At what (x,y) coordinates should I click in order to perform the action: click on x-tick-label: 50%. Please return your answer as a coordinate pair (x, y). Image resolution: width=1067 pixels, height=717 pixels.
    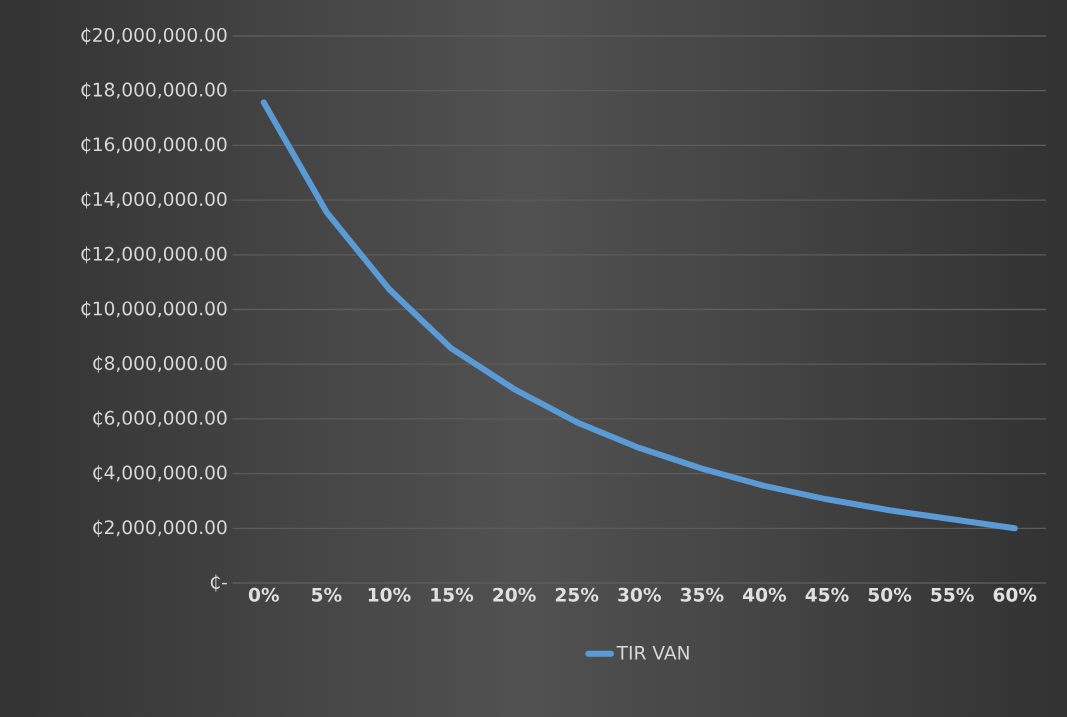
    Looking at the image, I should click on (890, 594).